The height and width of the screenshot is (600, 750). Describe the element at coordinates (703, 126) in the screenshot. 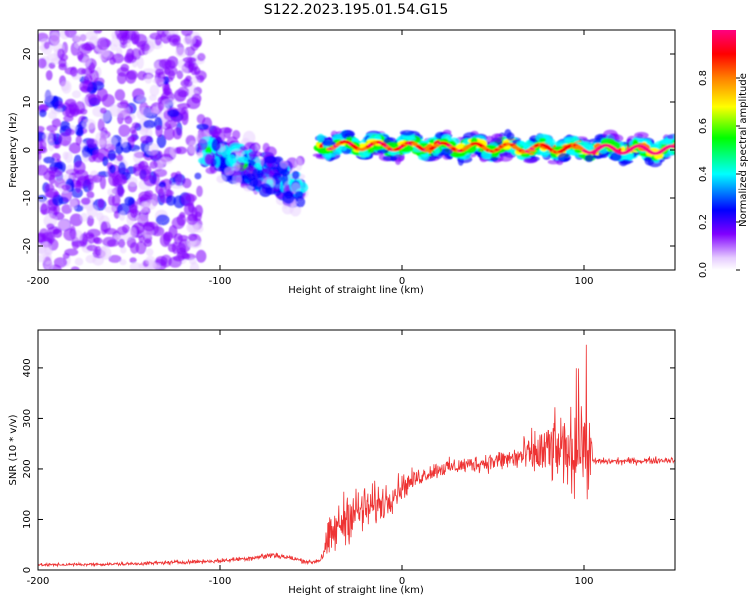

I see `colorbar-tick-label: 0.6` at that location.